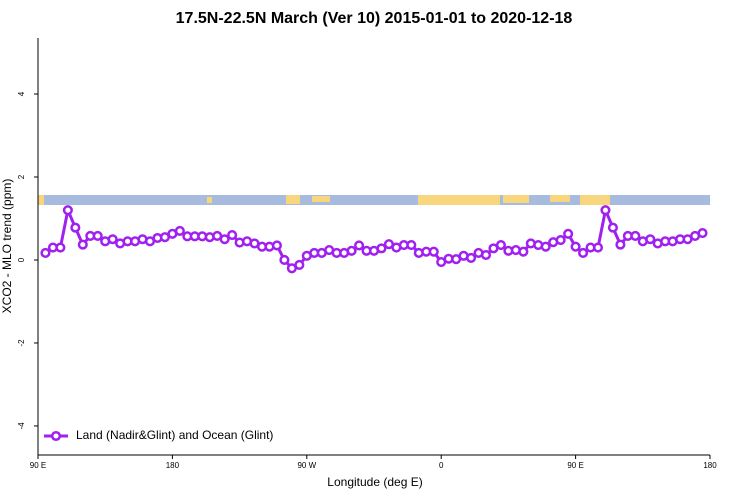 This screenshot has width=750, height=500. What do you see at coordinates (21, 176) in the screenshot?
I see `y-tick-label: 2` at bounding box center [21, 176].